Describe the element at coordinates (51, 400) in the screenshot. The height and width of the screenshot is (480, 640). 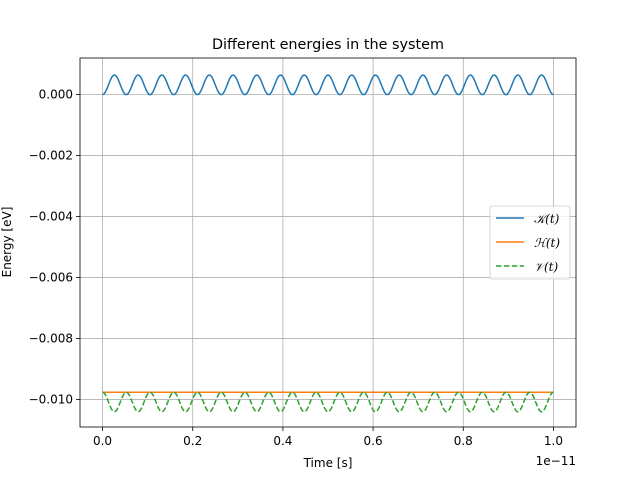
I see `y-tick-label: −0.010` at that location.